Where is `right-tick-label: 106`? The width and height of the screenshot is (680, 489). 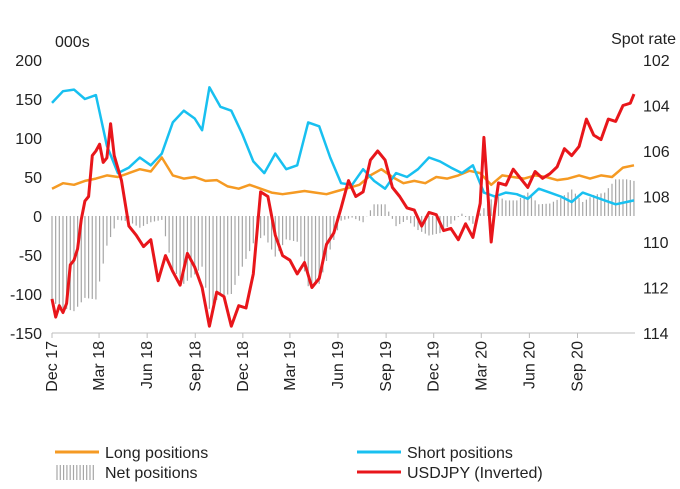
right-tick-label: 106 is located at coordinates (656, 152).